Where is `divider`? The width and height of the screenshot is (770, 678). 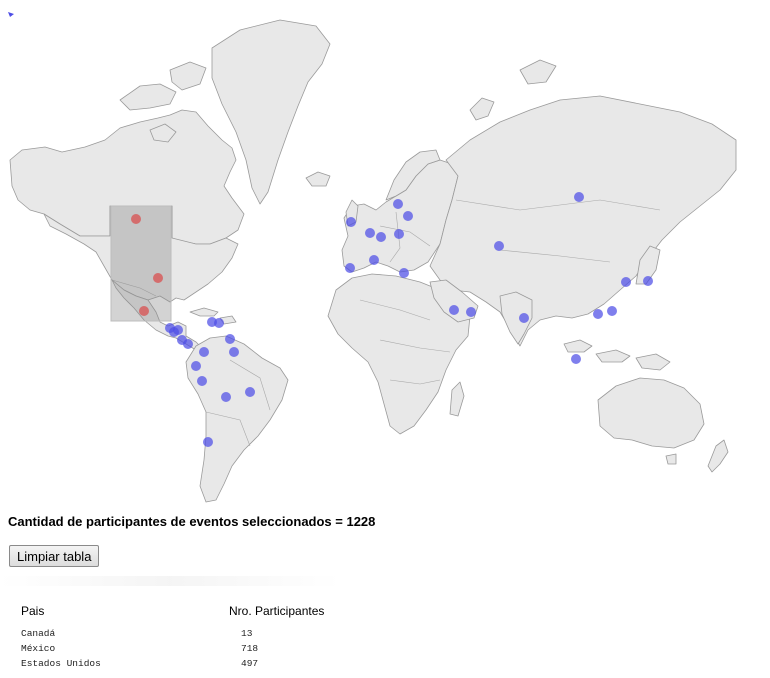
divider is located at coordinates (170, 581).